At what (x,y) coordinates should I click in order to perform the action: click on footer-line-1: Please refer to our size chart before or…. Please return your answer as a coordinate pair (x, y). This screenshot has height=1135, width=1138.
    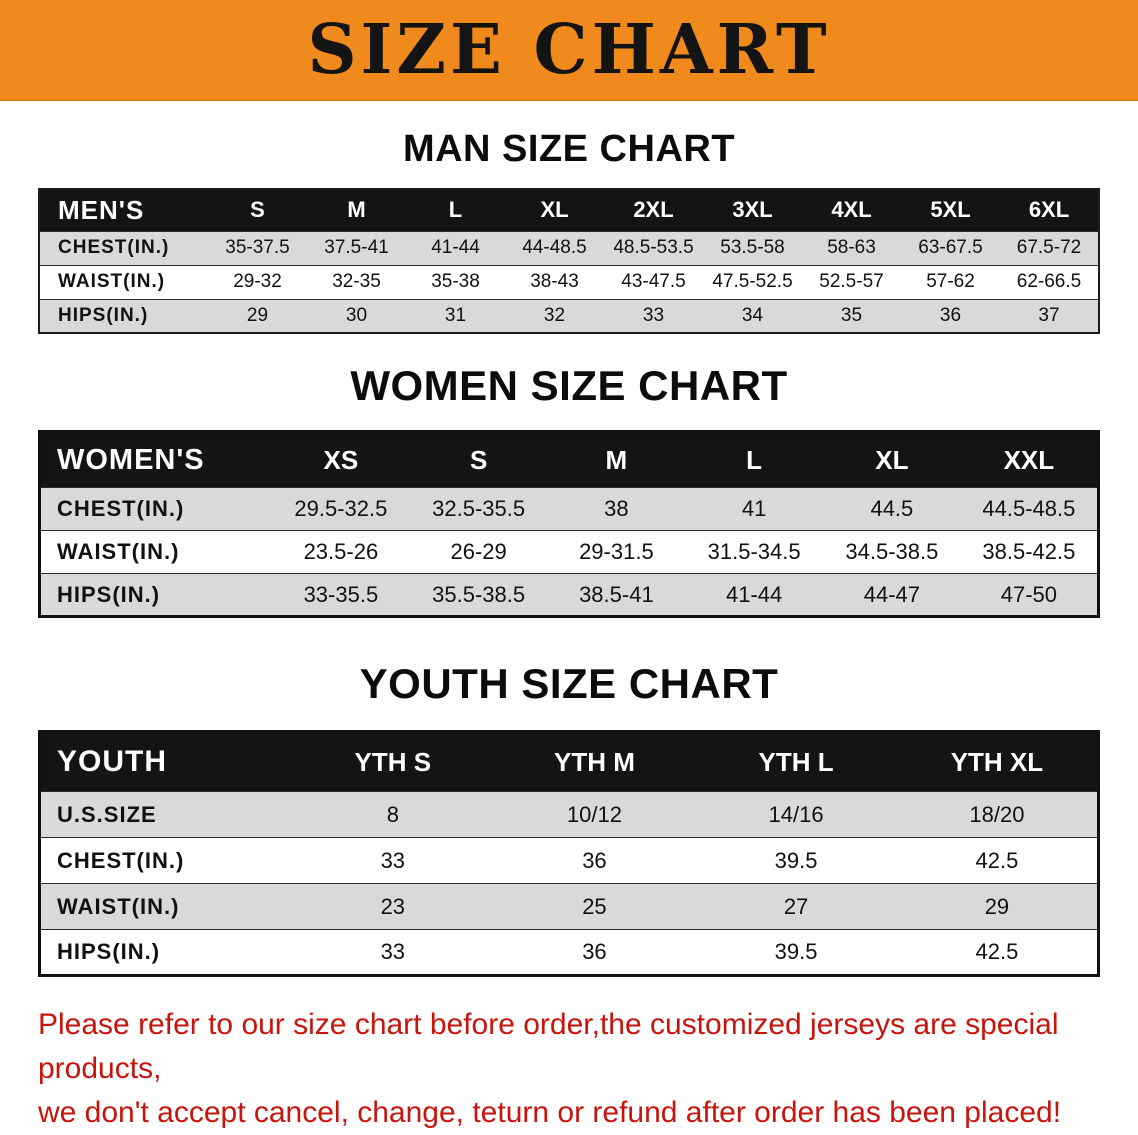
    Looking at the image, I should click on (548, 1046).